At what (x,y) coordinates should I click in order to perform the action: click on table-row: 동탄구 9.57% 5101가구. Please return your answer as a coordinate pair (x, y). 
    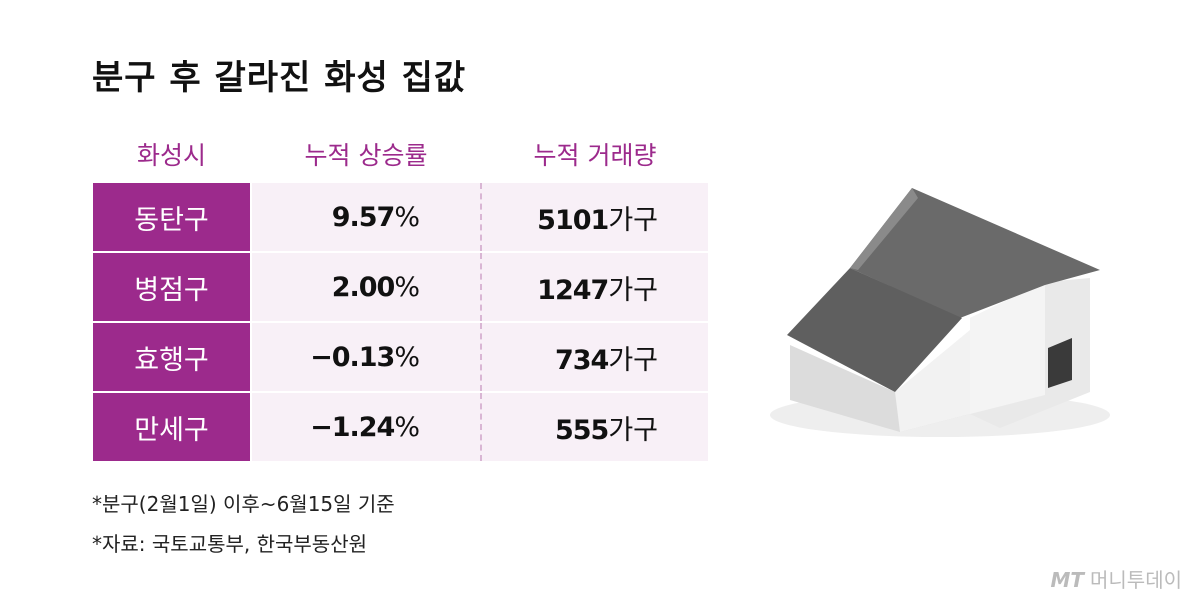
    Looking at the image, I should click on (400, 218).